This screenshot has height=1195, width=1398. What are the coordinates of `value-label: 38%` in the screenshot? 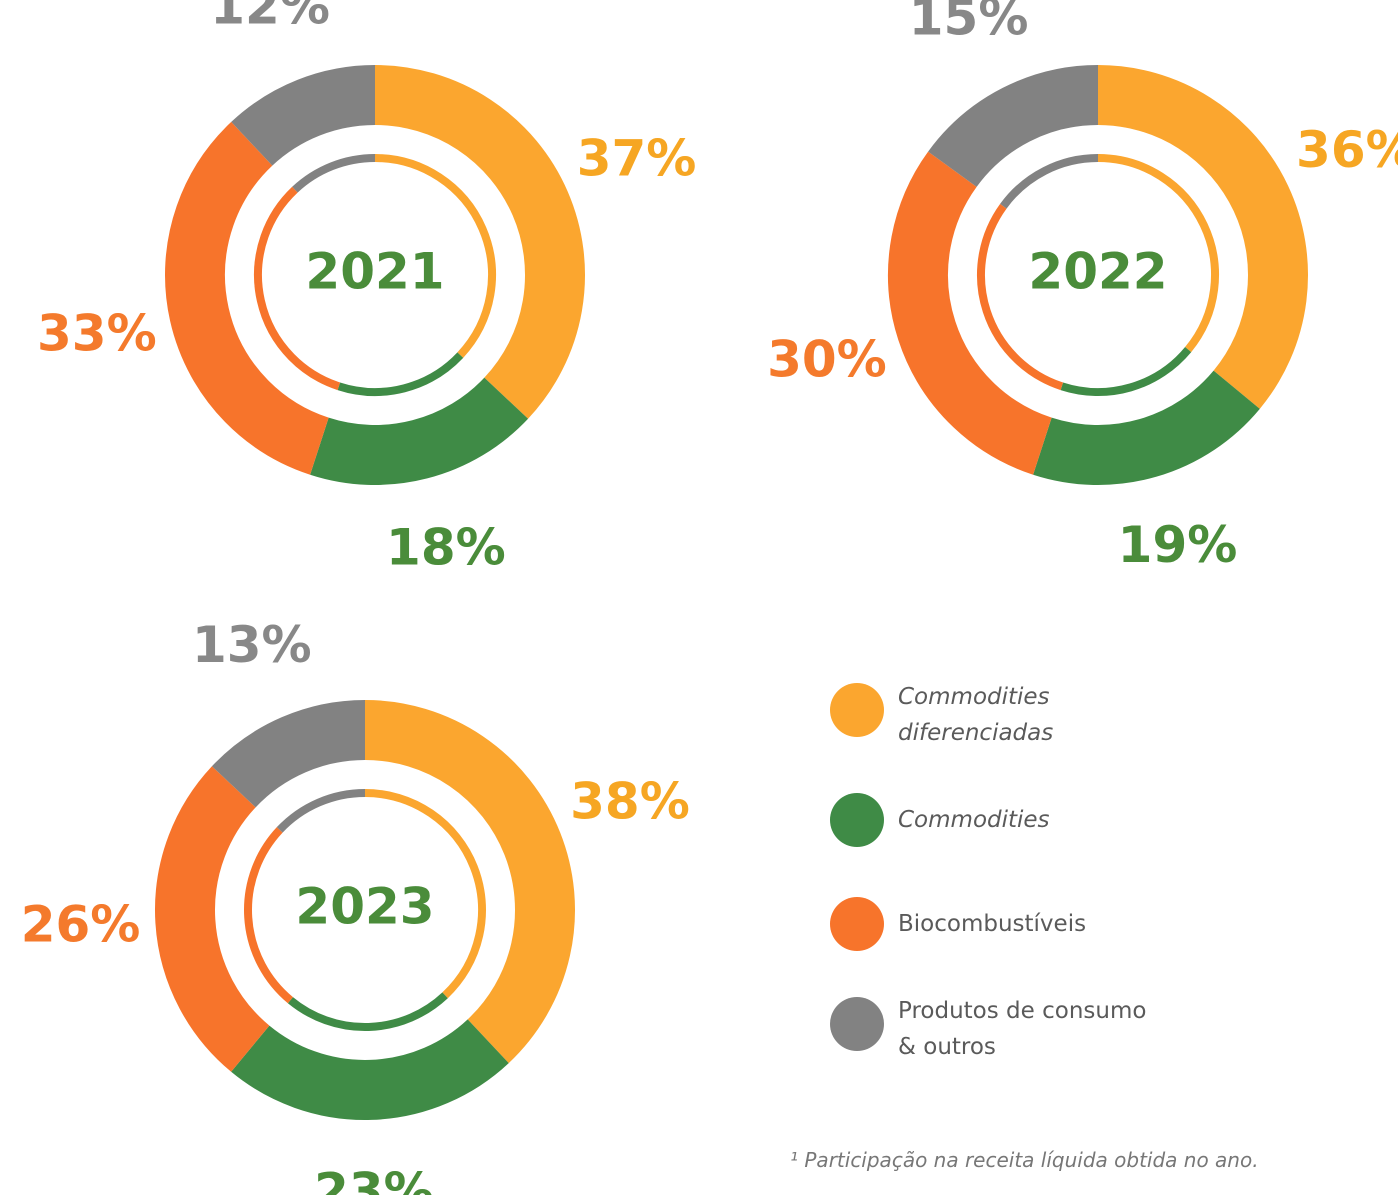 It's located at (630, 802).